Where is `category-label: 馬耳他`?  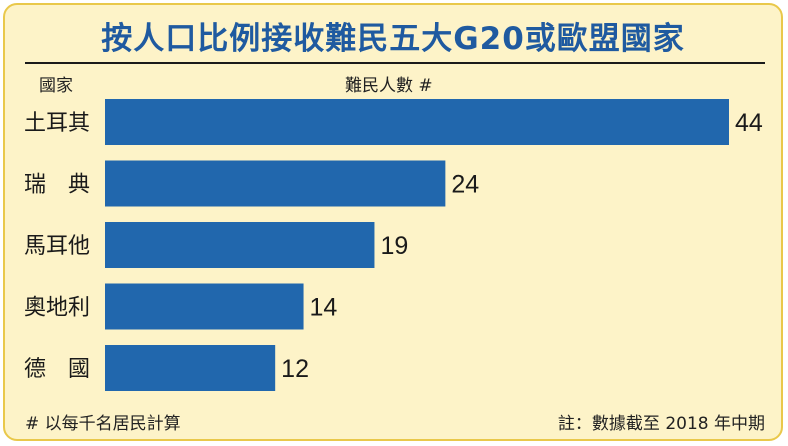
category-label: 馬耳他 is located at coordinates (57, 246).